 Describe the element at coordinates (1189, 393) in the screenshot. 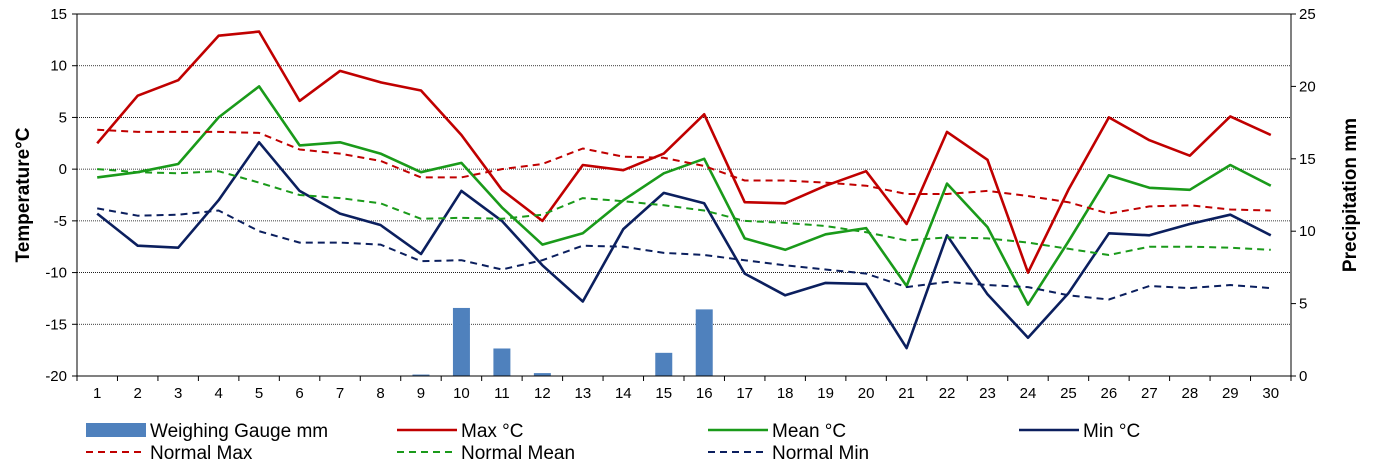

I see `x-tick-label: 28` at that location.